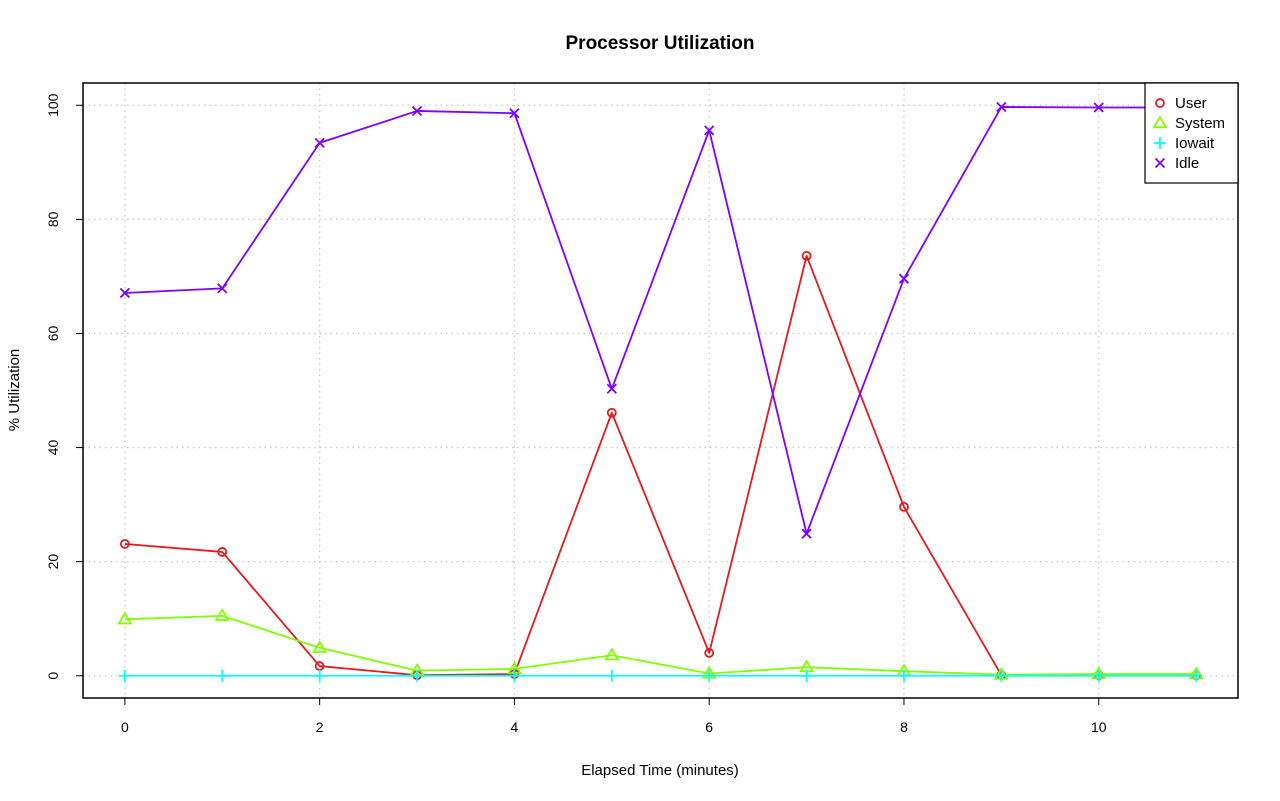  Describe the element at coordinates (1160, 163) in the screenshot. I see `legend-marker-idle` at that location.